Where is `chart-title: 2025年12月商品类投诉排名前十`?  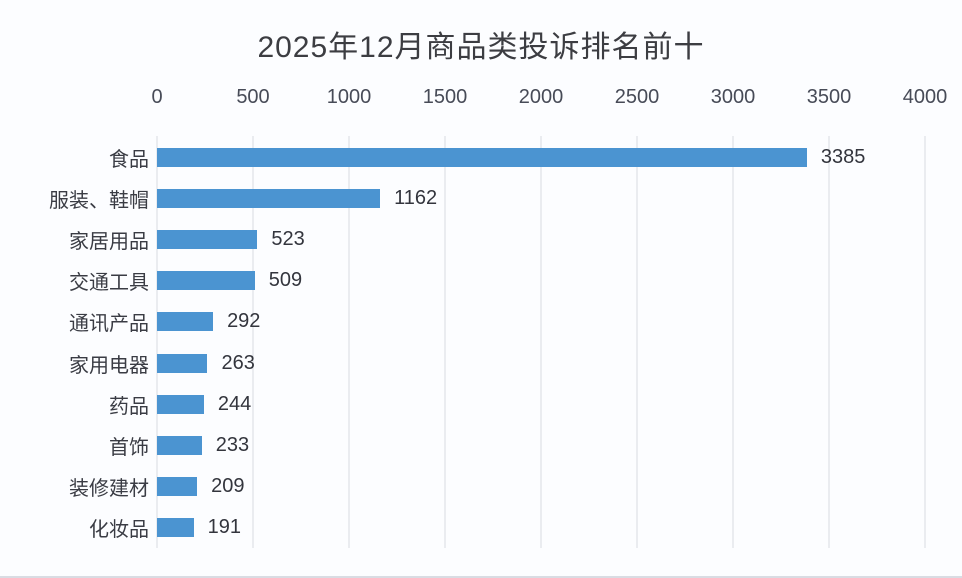
chart-title: 2025年12月商品类投诉排名前十 is located at coordinates (481, 47).